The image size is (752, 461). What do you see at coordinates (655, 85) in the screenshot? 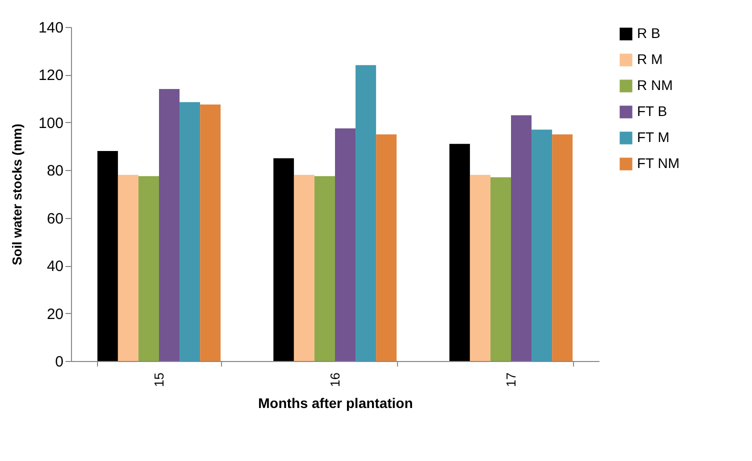
I see `legend-label: R NM` at bounding box center [655, 85].